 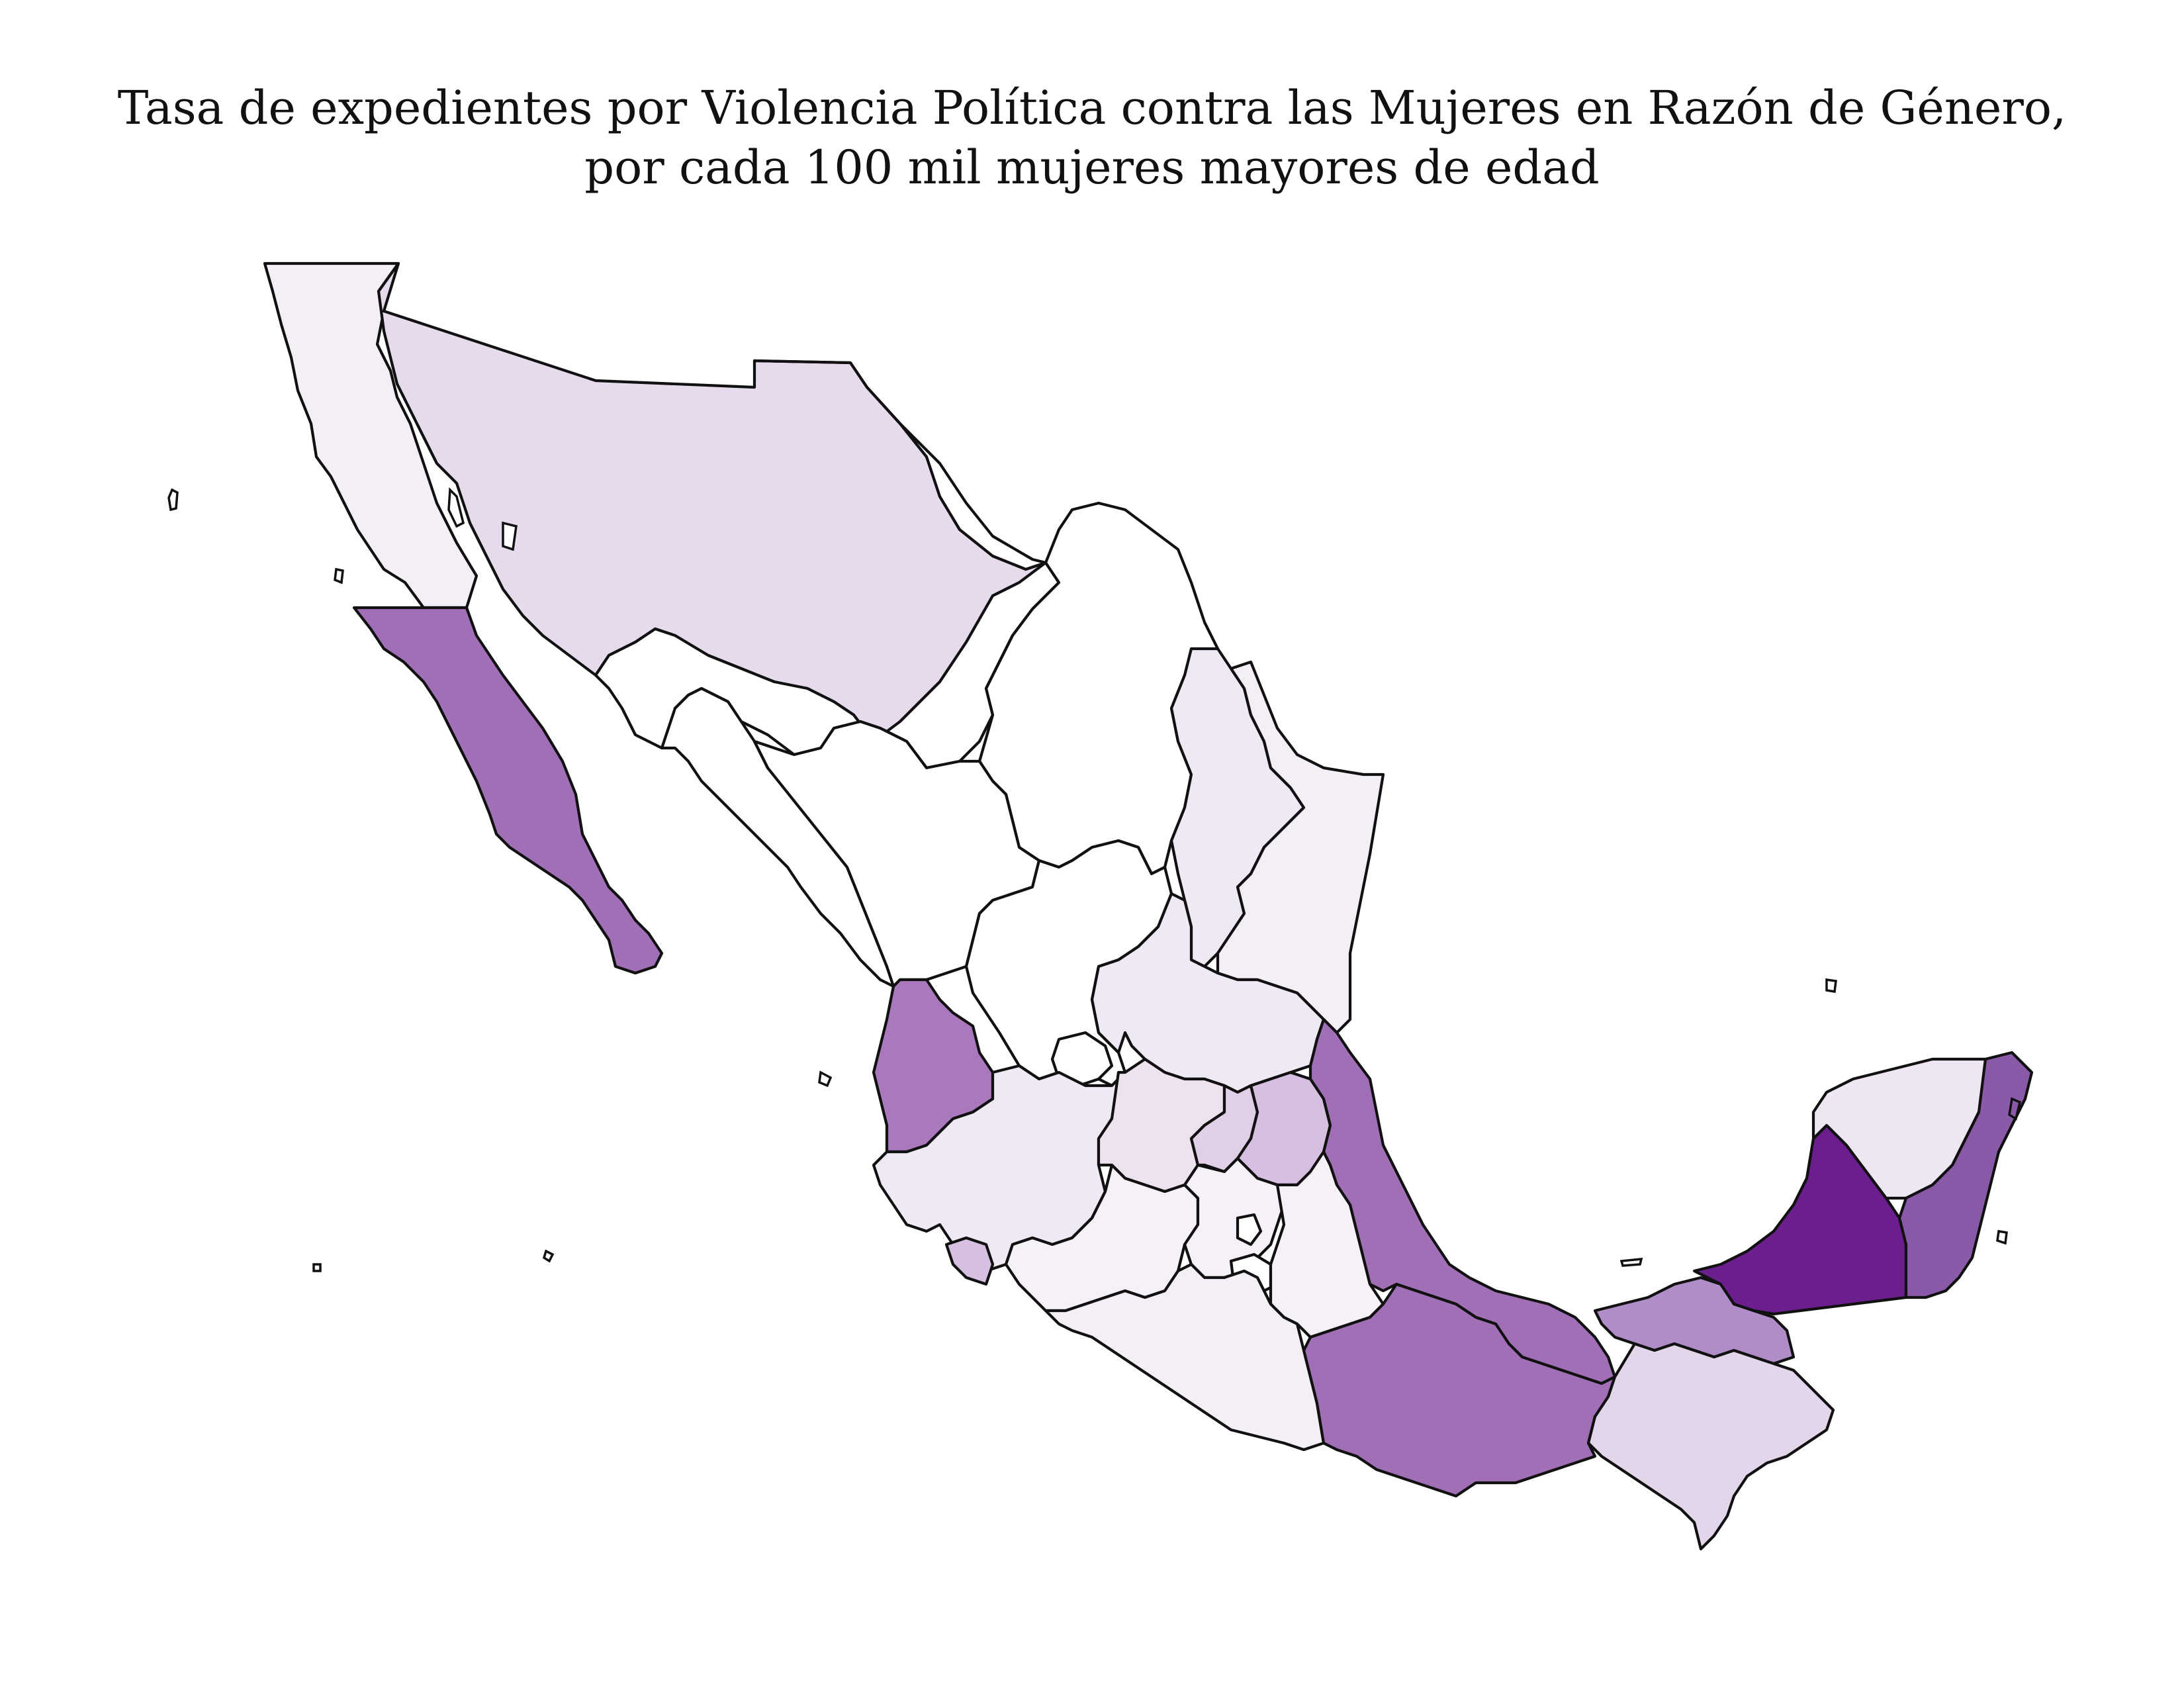 What do you see at coordinates (825, 1079) in the screenshot?
I see `island-marias` at bounding box center [825, 1079].